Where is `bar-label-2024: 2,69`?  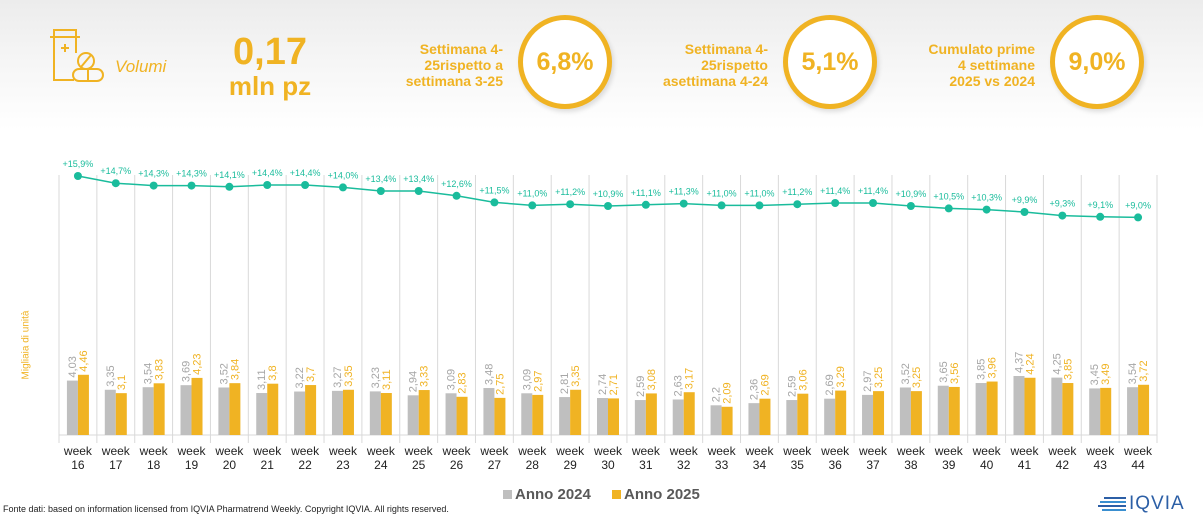
bar-label-2024: 2,69 is located at coordinates (830, 384).